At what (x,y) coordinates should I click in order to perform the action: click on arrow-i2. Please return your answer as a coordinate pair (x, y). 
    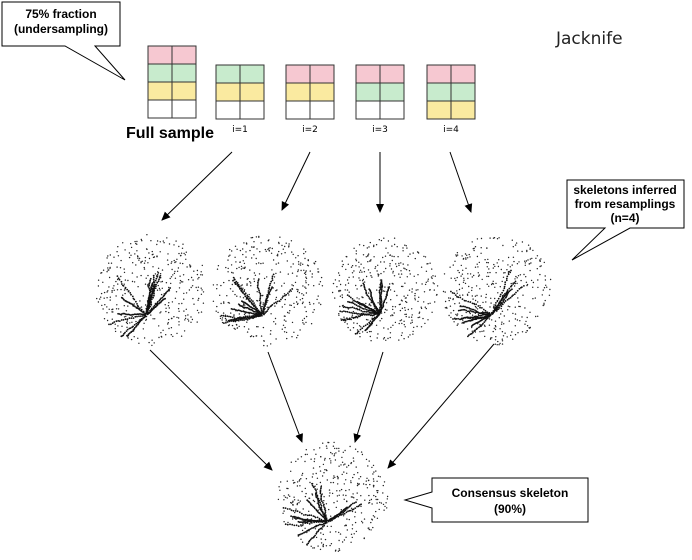
    Looking at the image, I should click on (296, 181).